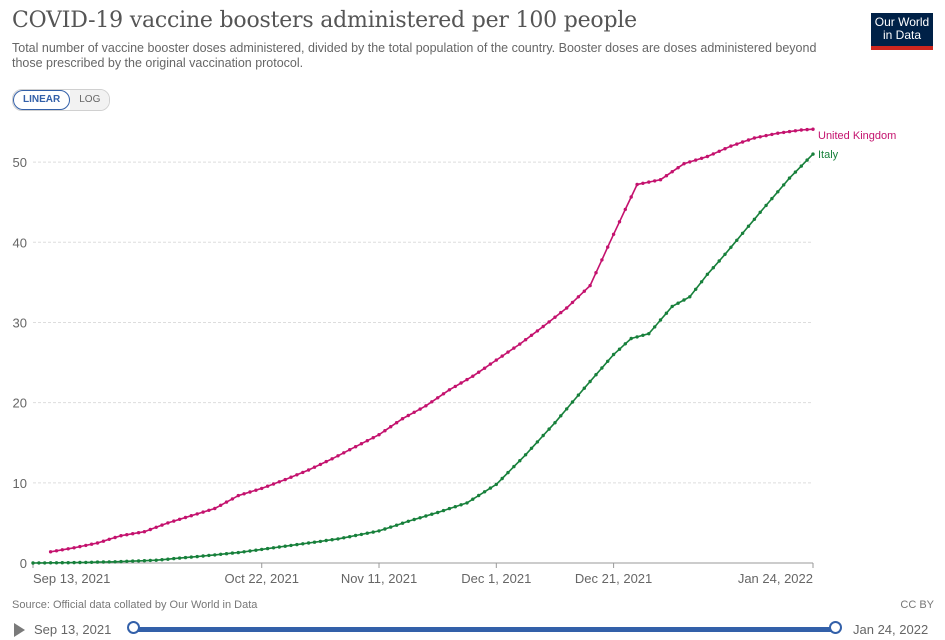 The image size is (945, 640). Describe the element at coordinates (917, 605) in the screenshot. I see `license-label: CC BY` at that location.